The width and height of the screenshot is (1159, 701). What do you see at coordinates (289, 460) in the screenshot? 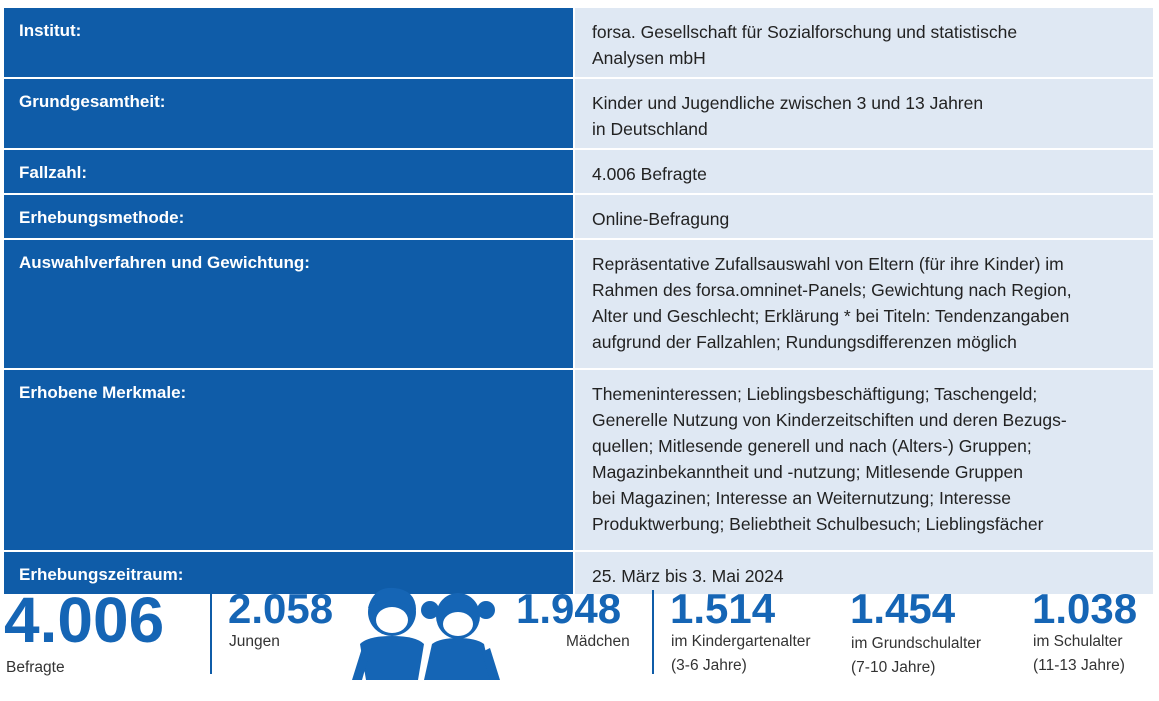
I see `row-label: Erhobene Merkmale:` at bounding box center [289, 460].